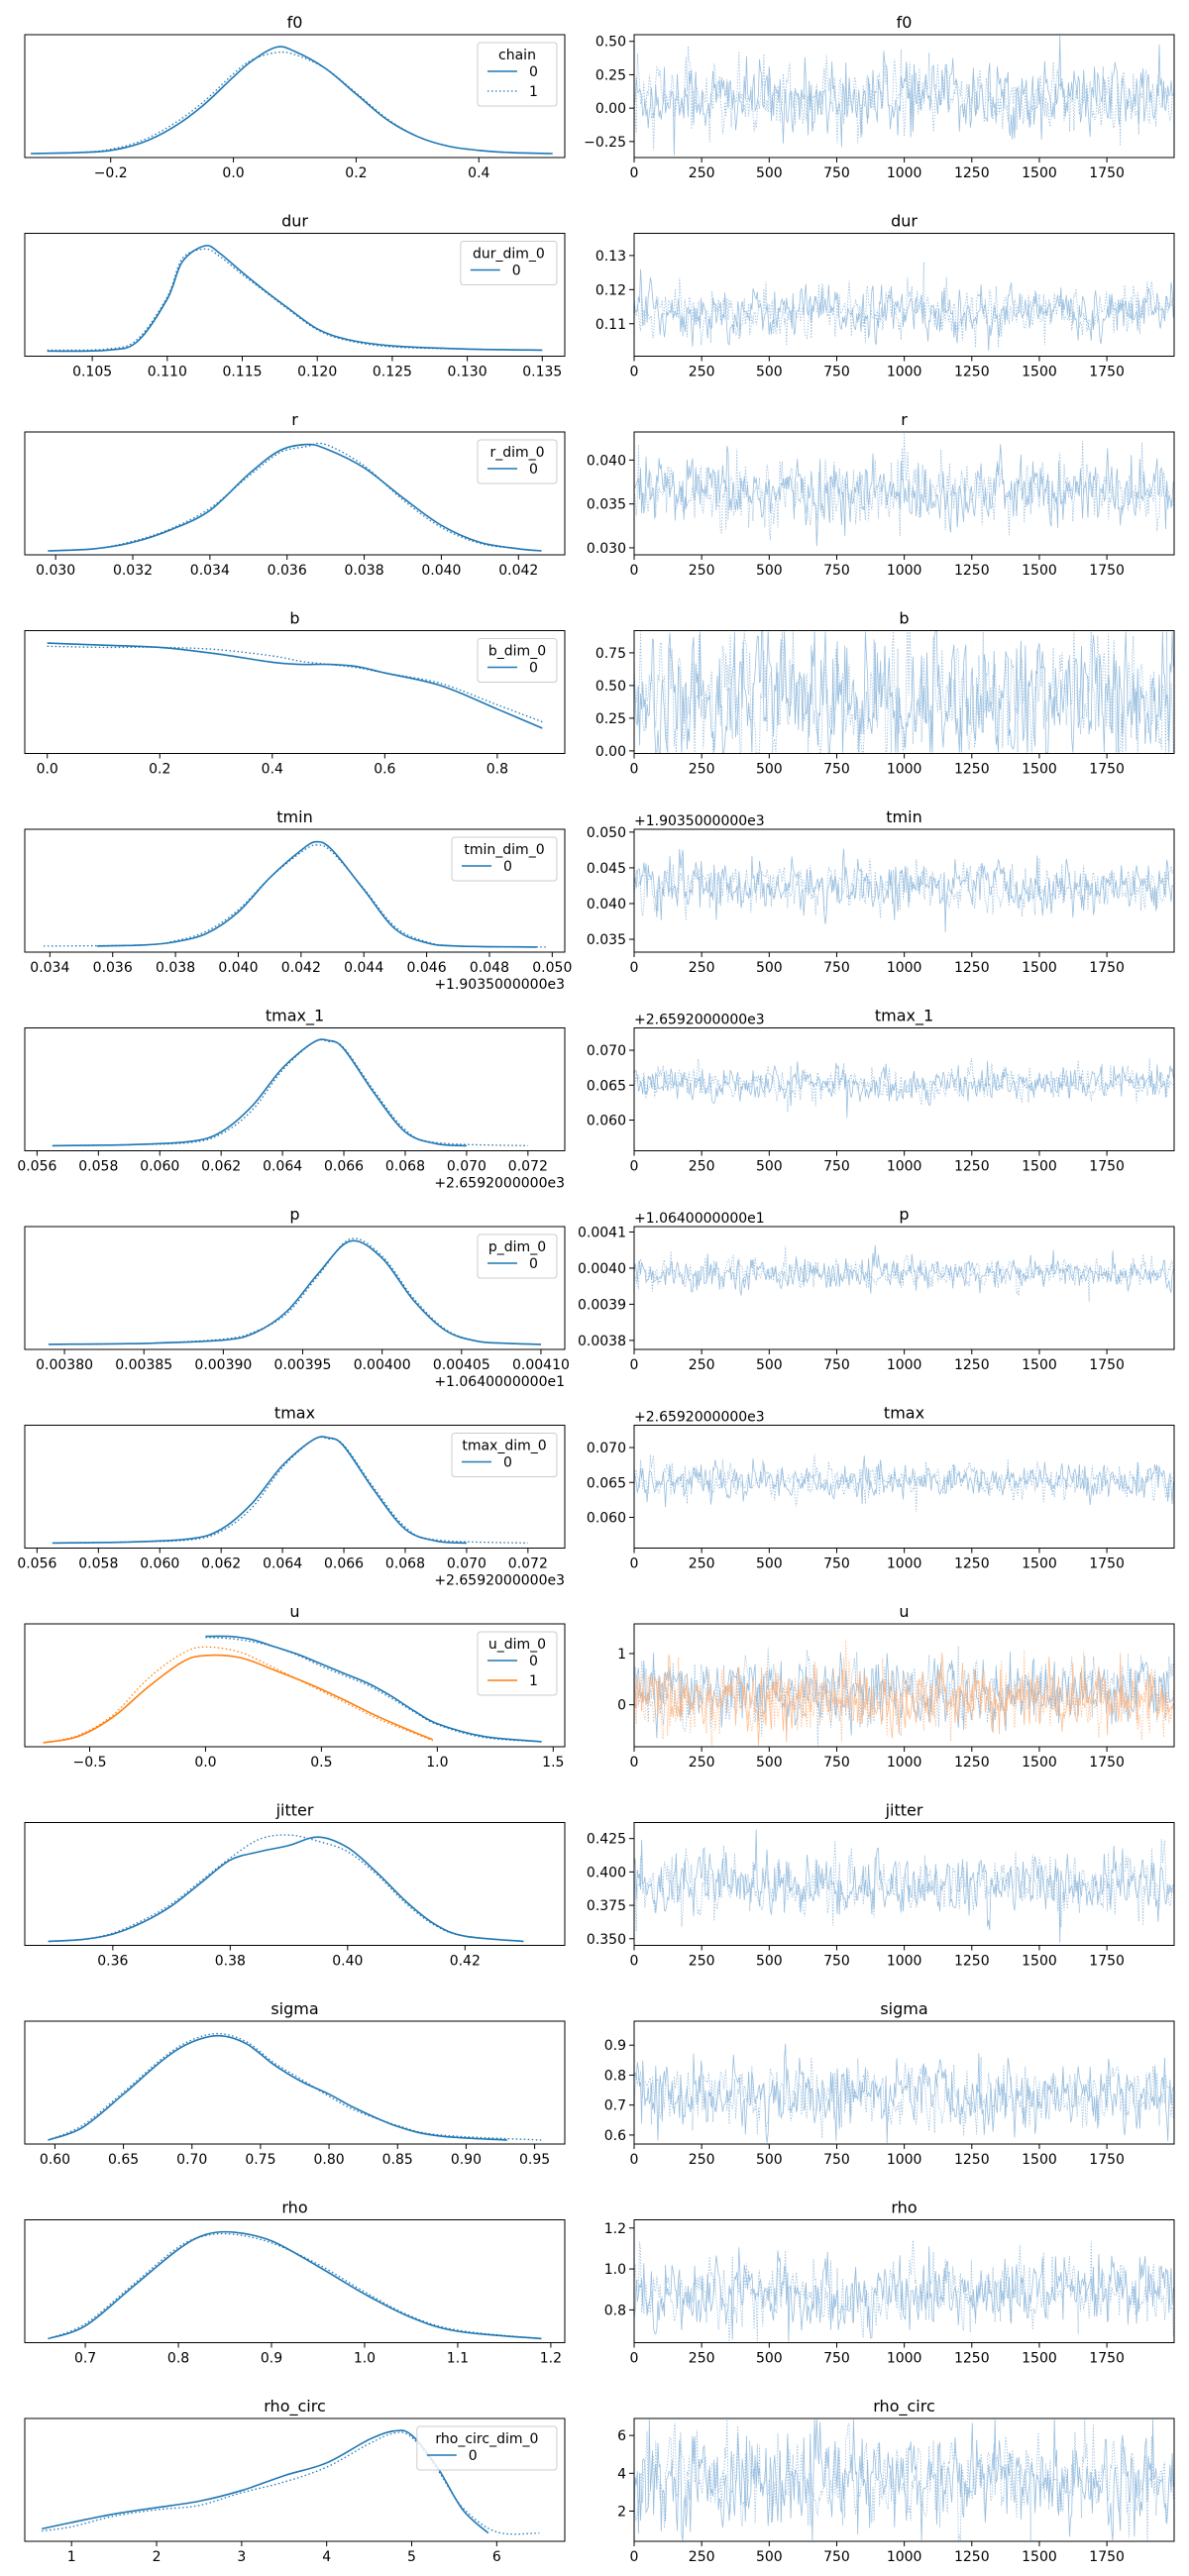  Describe the element at coordinates (1039, 1763) in the screenshot. I see `trace-xtick-label-u-6: 1500` at that location.